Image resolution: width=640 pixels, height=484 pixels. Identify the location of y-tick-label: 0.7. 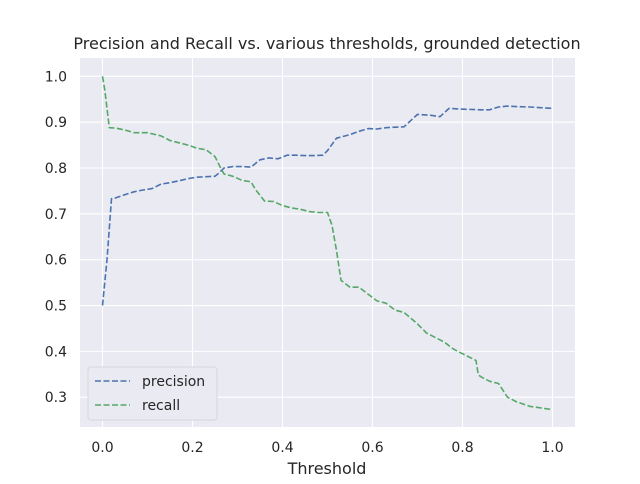
(56, 215).